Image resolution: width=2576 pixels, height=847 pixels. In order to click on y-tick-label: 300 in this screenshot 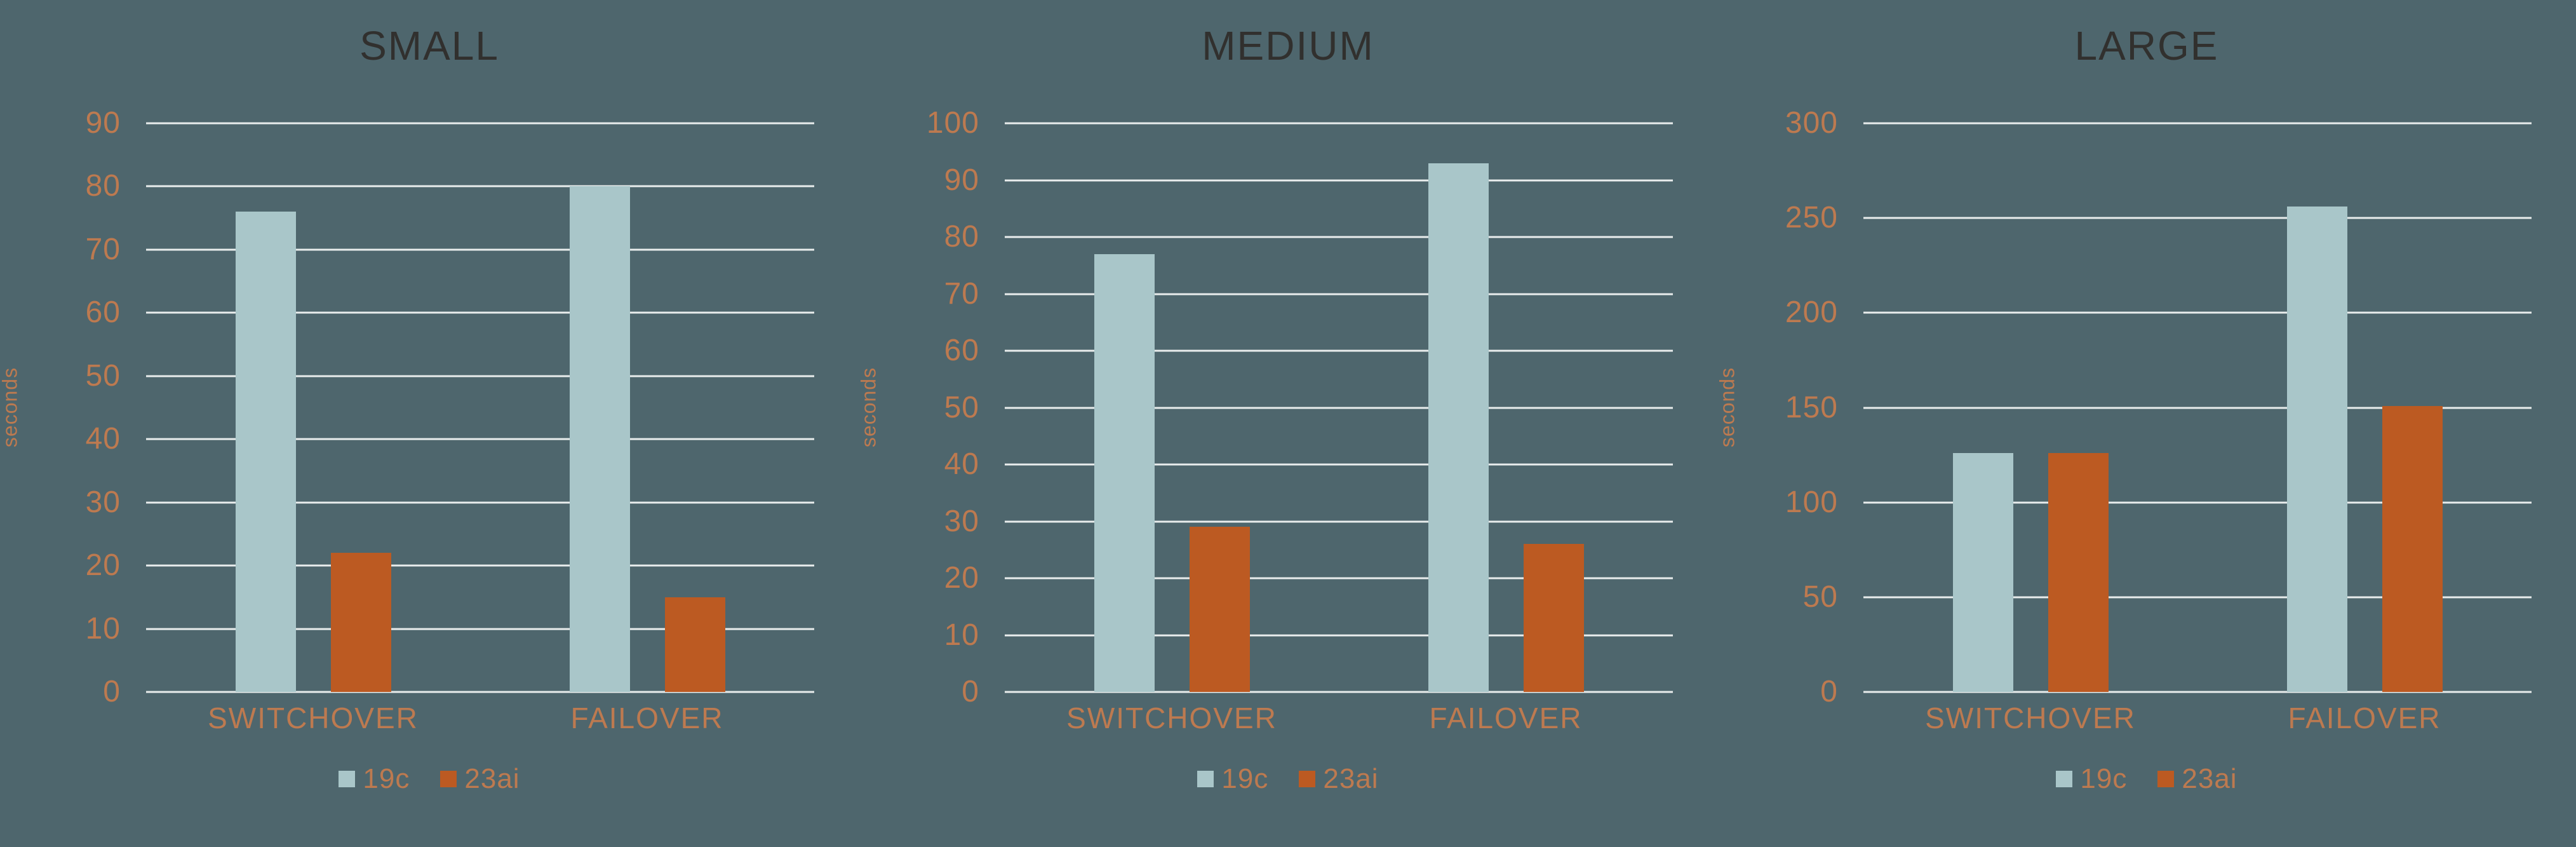, I will do `click(1811, 123)`.